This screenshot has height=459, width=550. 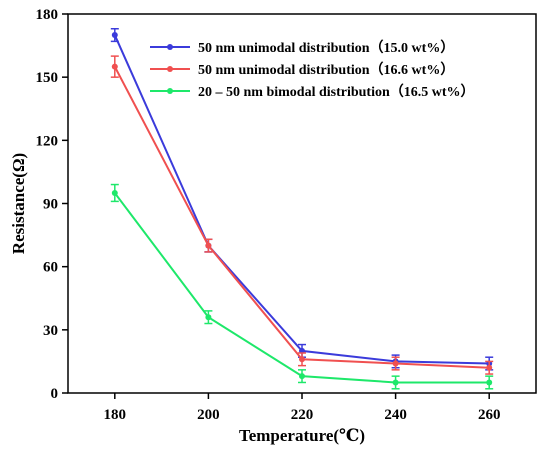 What do you see at coordinates (50, 331) in the screenshot?
I see `y-tick-label: 30` at bounding box center [50, 331].